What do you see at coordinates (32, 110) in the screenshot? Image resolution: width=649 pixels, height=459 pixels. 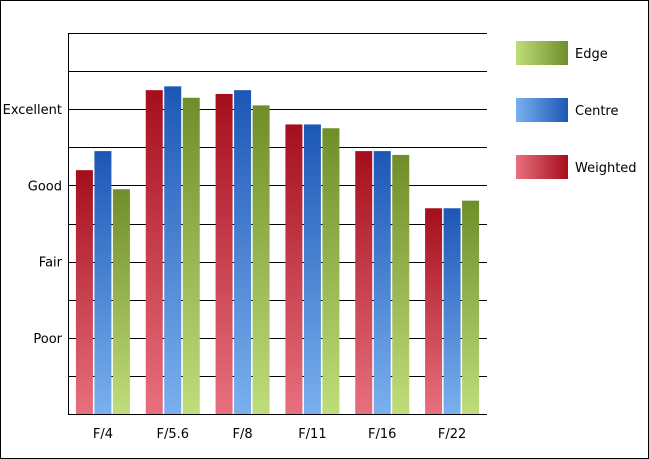 I see `y-tick-label: Excellent` at bounding box center [32, 110].